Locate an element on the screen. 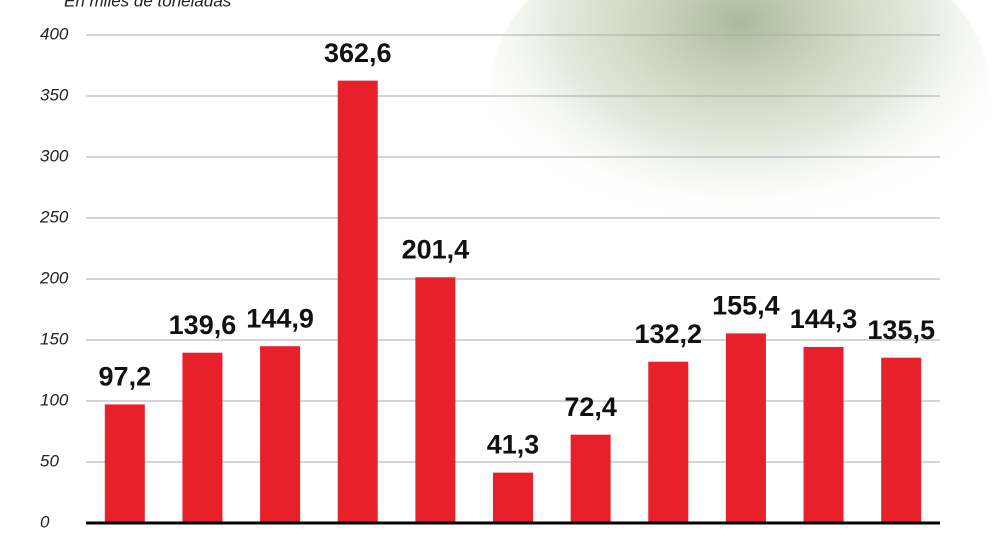 This screenshot has height=558, width=992. value-label: 155,4 is located at coordinates (746, 306).